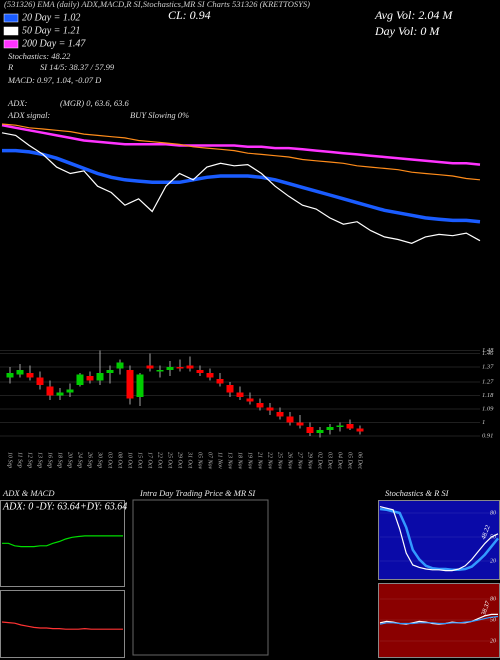 The image size is (500, 660). Describe the element at coordinates (488, 408) in the screenshot. I see `y-tick-label: 1.09` at that location.